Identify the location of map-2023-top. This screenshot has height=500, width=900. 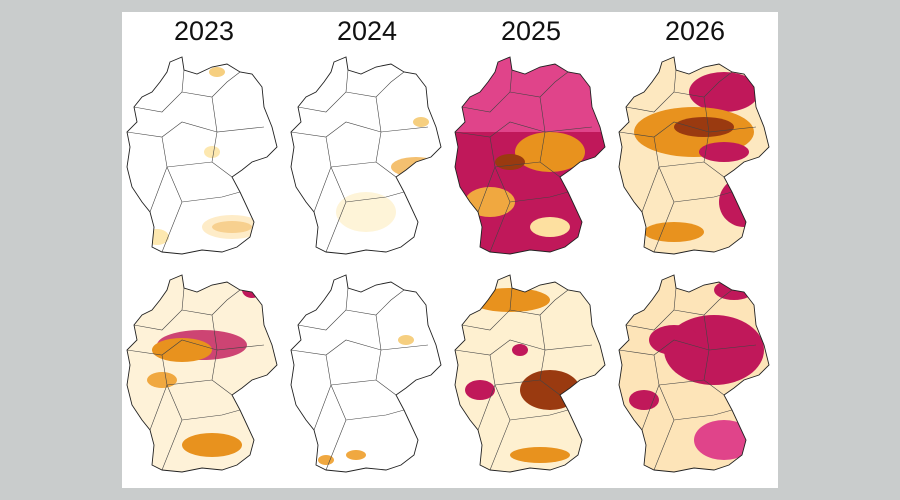
(202, 155).